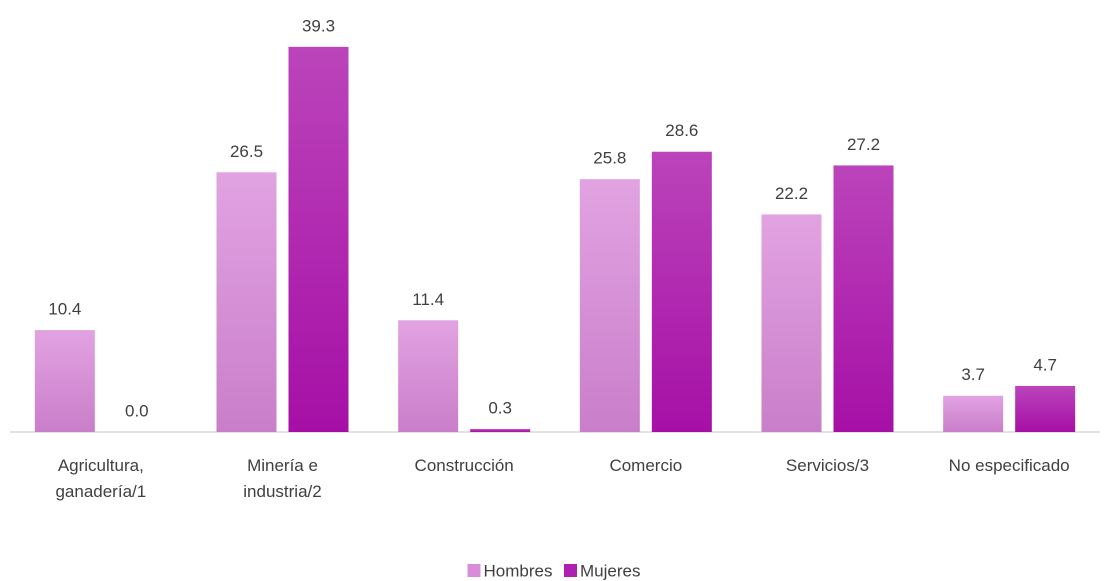 The image size is (1116, 581). What do you see at coordinates (101, 478) in the screenshot?
I see `x-tick-label: Agricultura, ganadería/1` at bounding box center [101, 478].